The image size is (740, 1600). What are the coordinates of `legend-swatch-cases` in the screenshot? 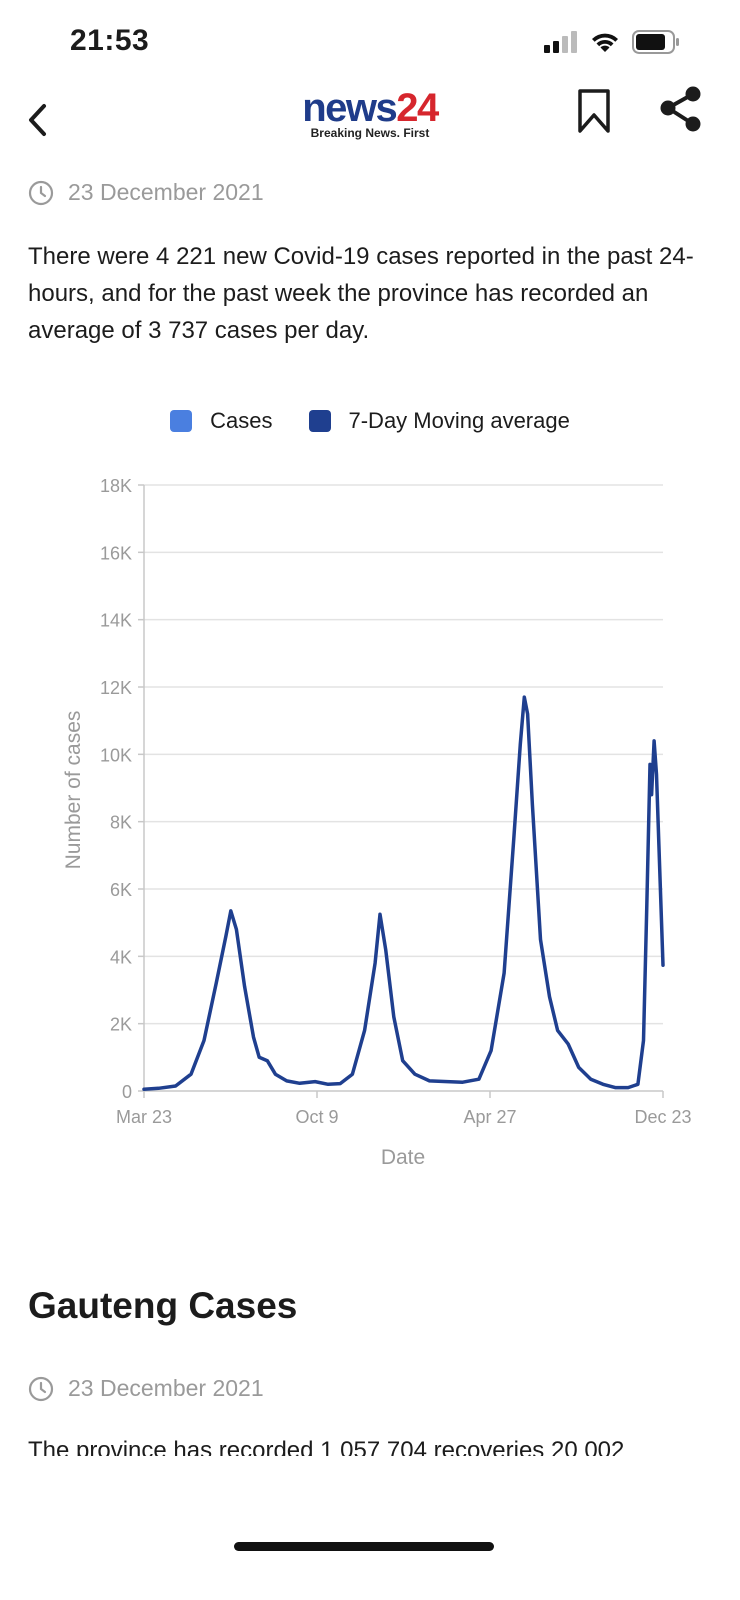 It's located at (181, 421).